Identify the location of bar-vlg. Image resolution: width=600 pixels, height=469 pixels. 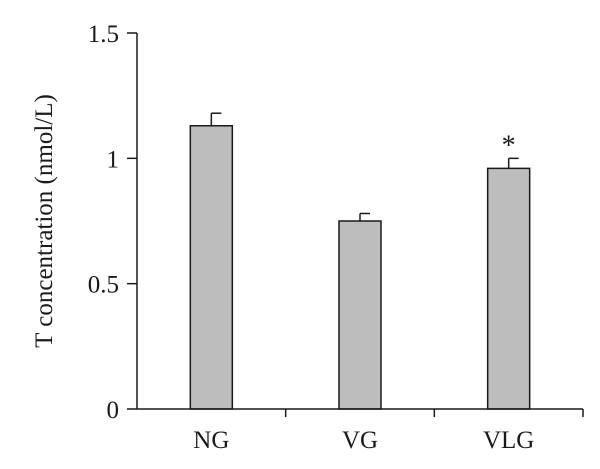
(508, 288).